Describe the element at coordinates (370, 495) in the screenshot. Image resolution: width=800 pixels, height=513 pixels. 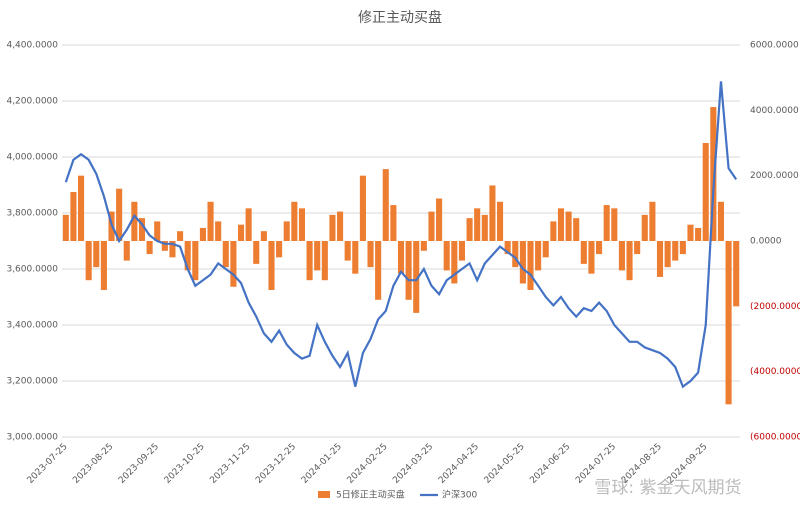
I see `legend-label: 5日修正主动买盘` at that location.